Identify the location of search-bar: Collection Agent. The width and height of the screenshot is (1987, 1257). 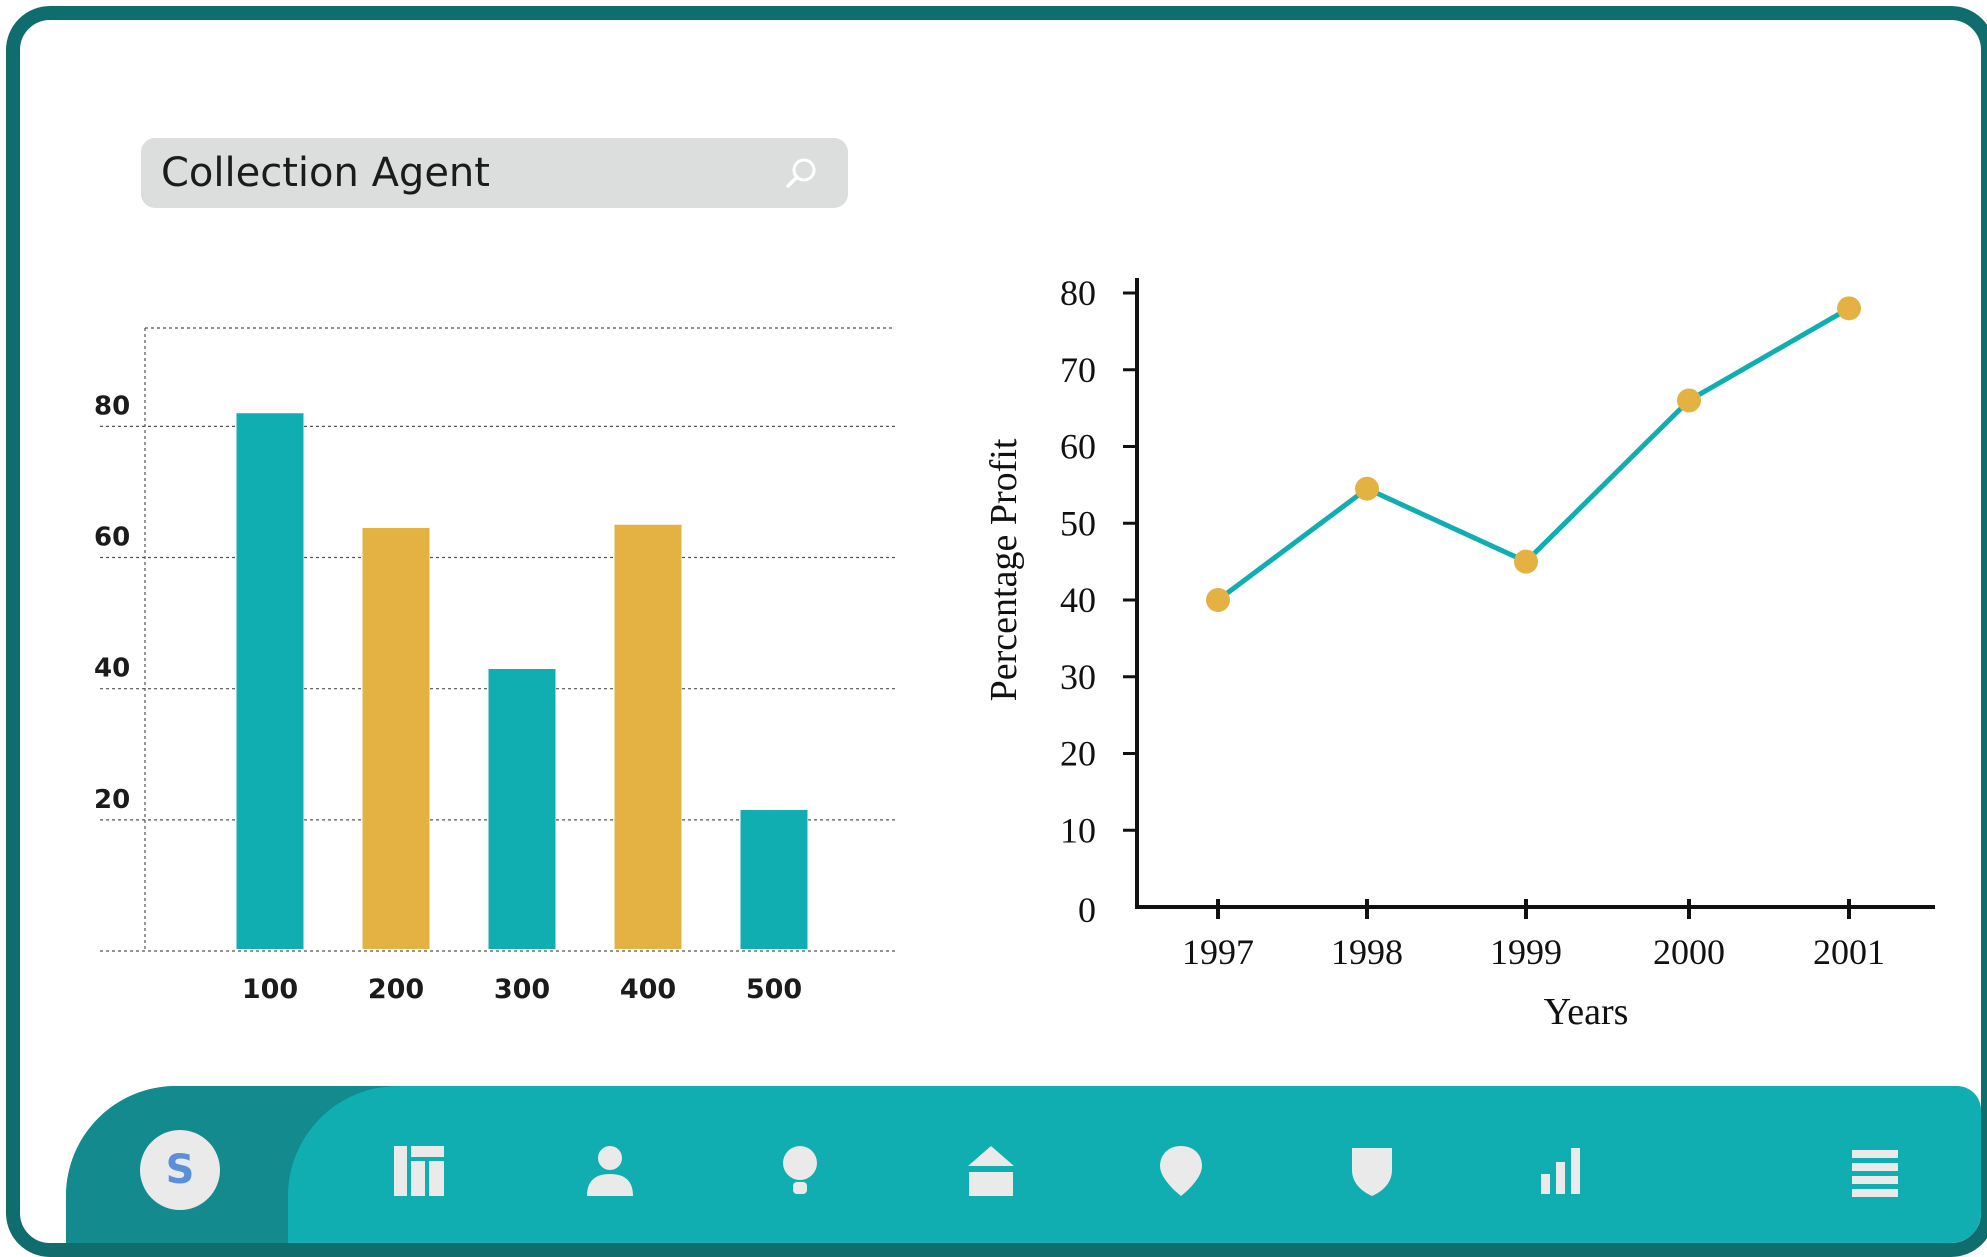
(494, 173).